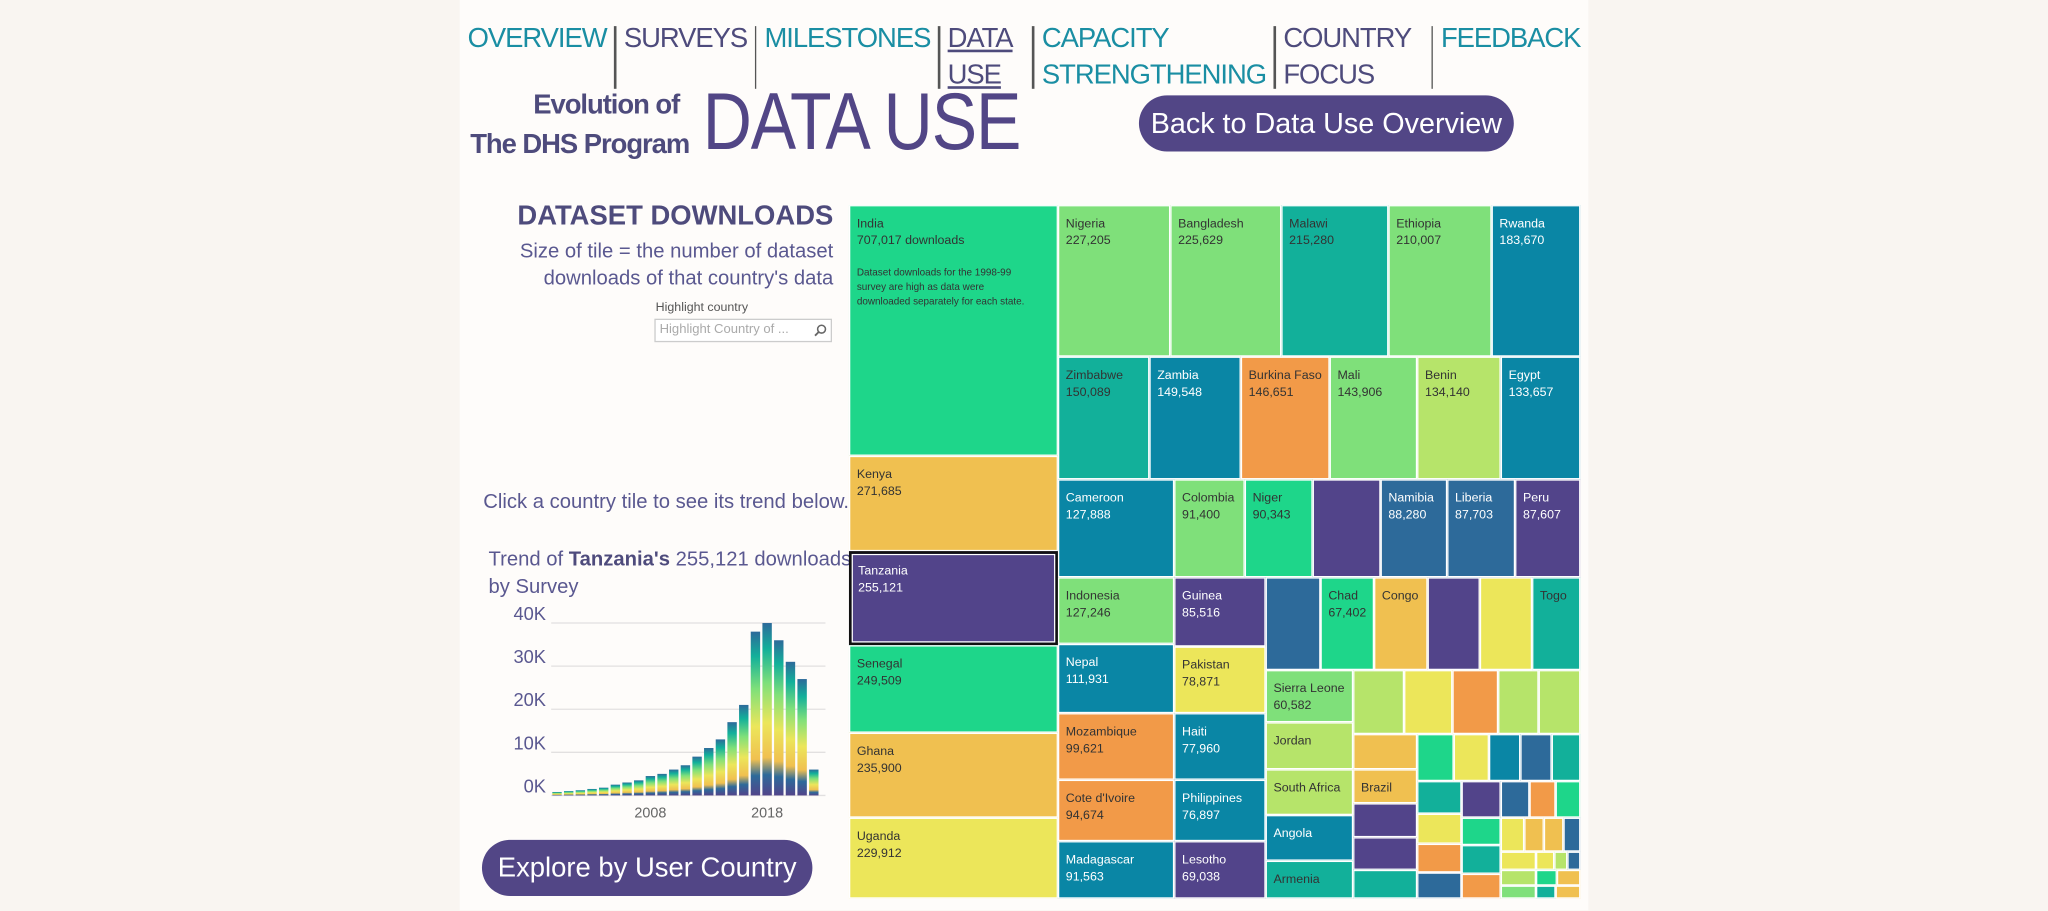 The height and width of the screenshot is (911, 2048). Describe the element at coordinates (1116, 678) in the screenshot. I see `tile: Nepal 111,931` at that location.